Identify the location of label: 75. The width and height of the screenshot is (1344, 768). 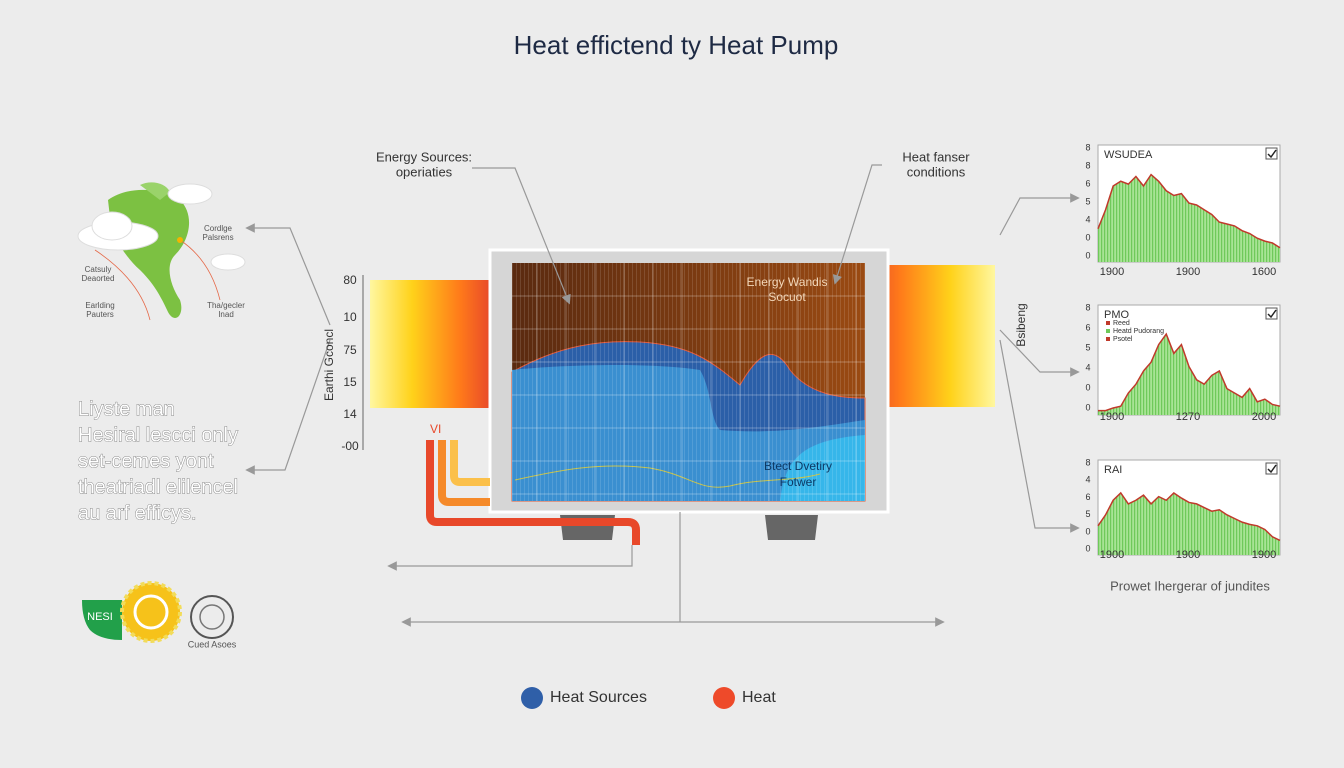
(350, 350).